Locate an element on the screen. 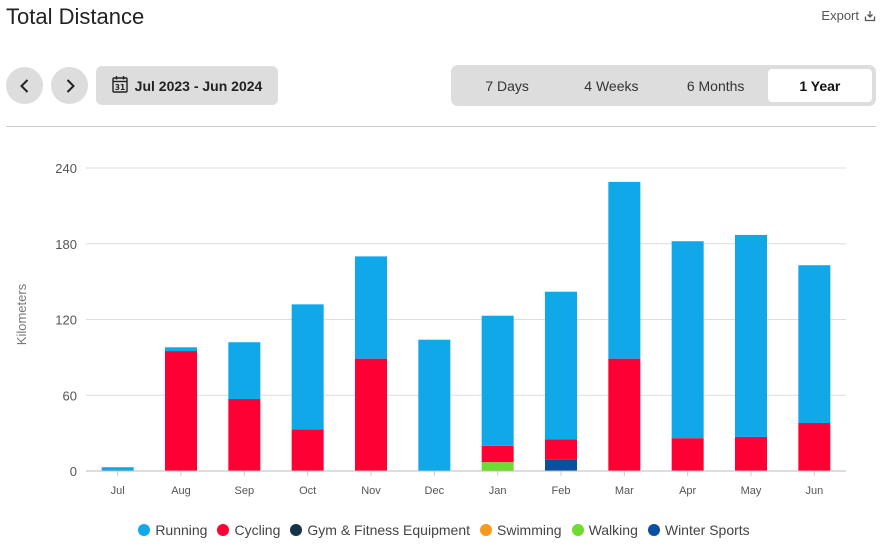 Image resolution: width=888 pixels, height=549 pixels. bar-running-mar is located at coordinates (624, 270).